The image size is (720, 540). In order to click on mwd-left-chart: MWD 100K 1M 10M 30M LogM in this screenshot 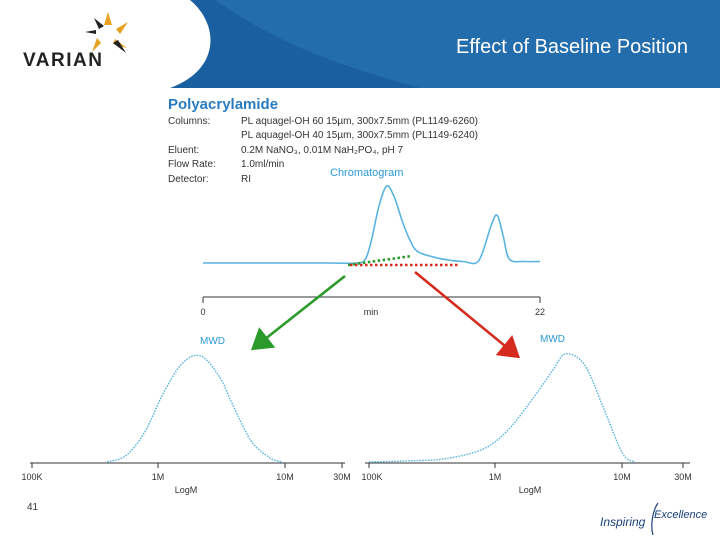, I will do `click(185, 415)`.